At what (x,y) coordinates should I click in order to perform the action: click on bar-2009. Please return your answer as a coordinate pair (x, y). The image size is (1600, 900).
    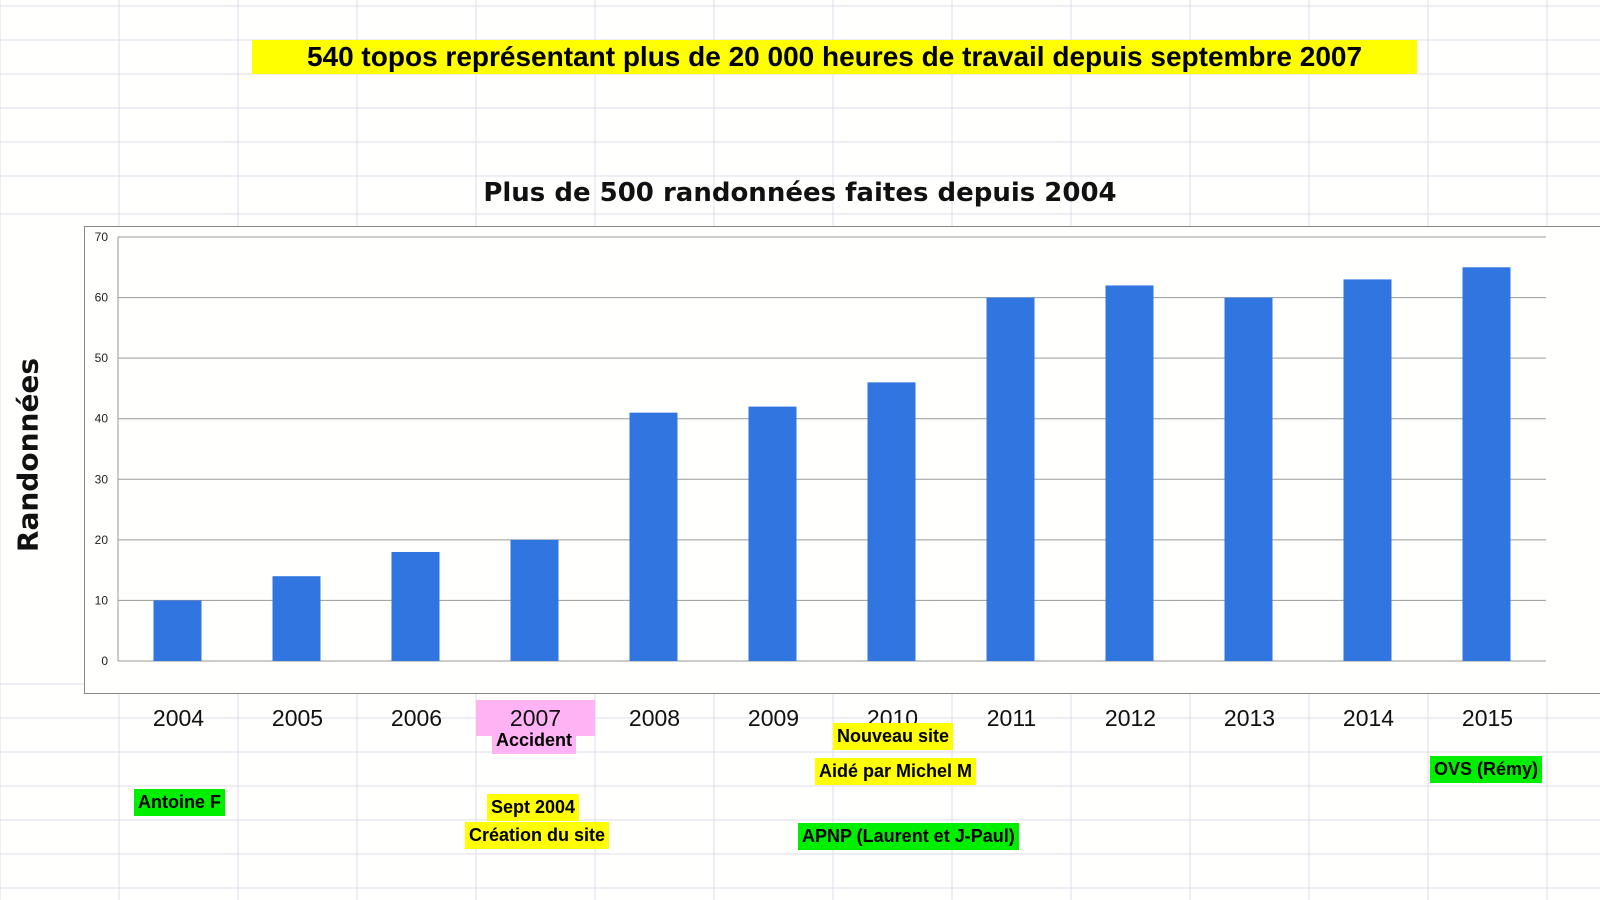
    Looking at the image, I should click on (772, 533).